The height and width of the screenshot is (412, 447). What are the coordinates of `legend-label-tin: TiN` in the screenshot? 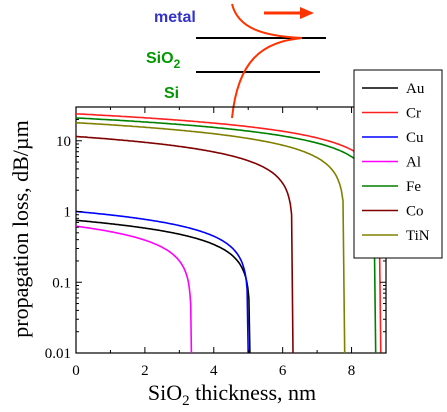 It's located at (418, 236).